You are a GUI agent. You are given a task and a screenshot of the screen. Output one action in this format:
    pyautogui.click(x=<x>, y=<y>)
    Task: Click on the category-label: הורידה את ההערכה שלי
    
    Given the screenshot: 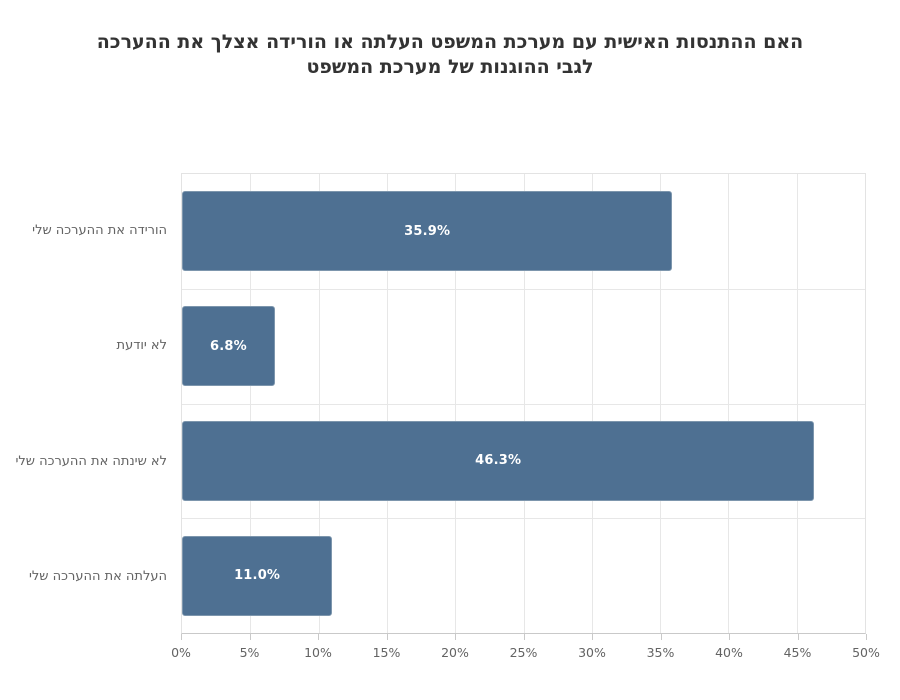 What is the action you would take?
    pyautogui.click(x=83, y=230)
    